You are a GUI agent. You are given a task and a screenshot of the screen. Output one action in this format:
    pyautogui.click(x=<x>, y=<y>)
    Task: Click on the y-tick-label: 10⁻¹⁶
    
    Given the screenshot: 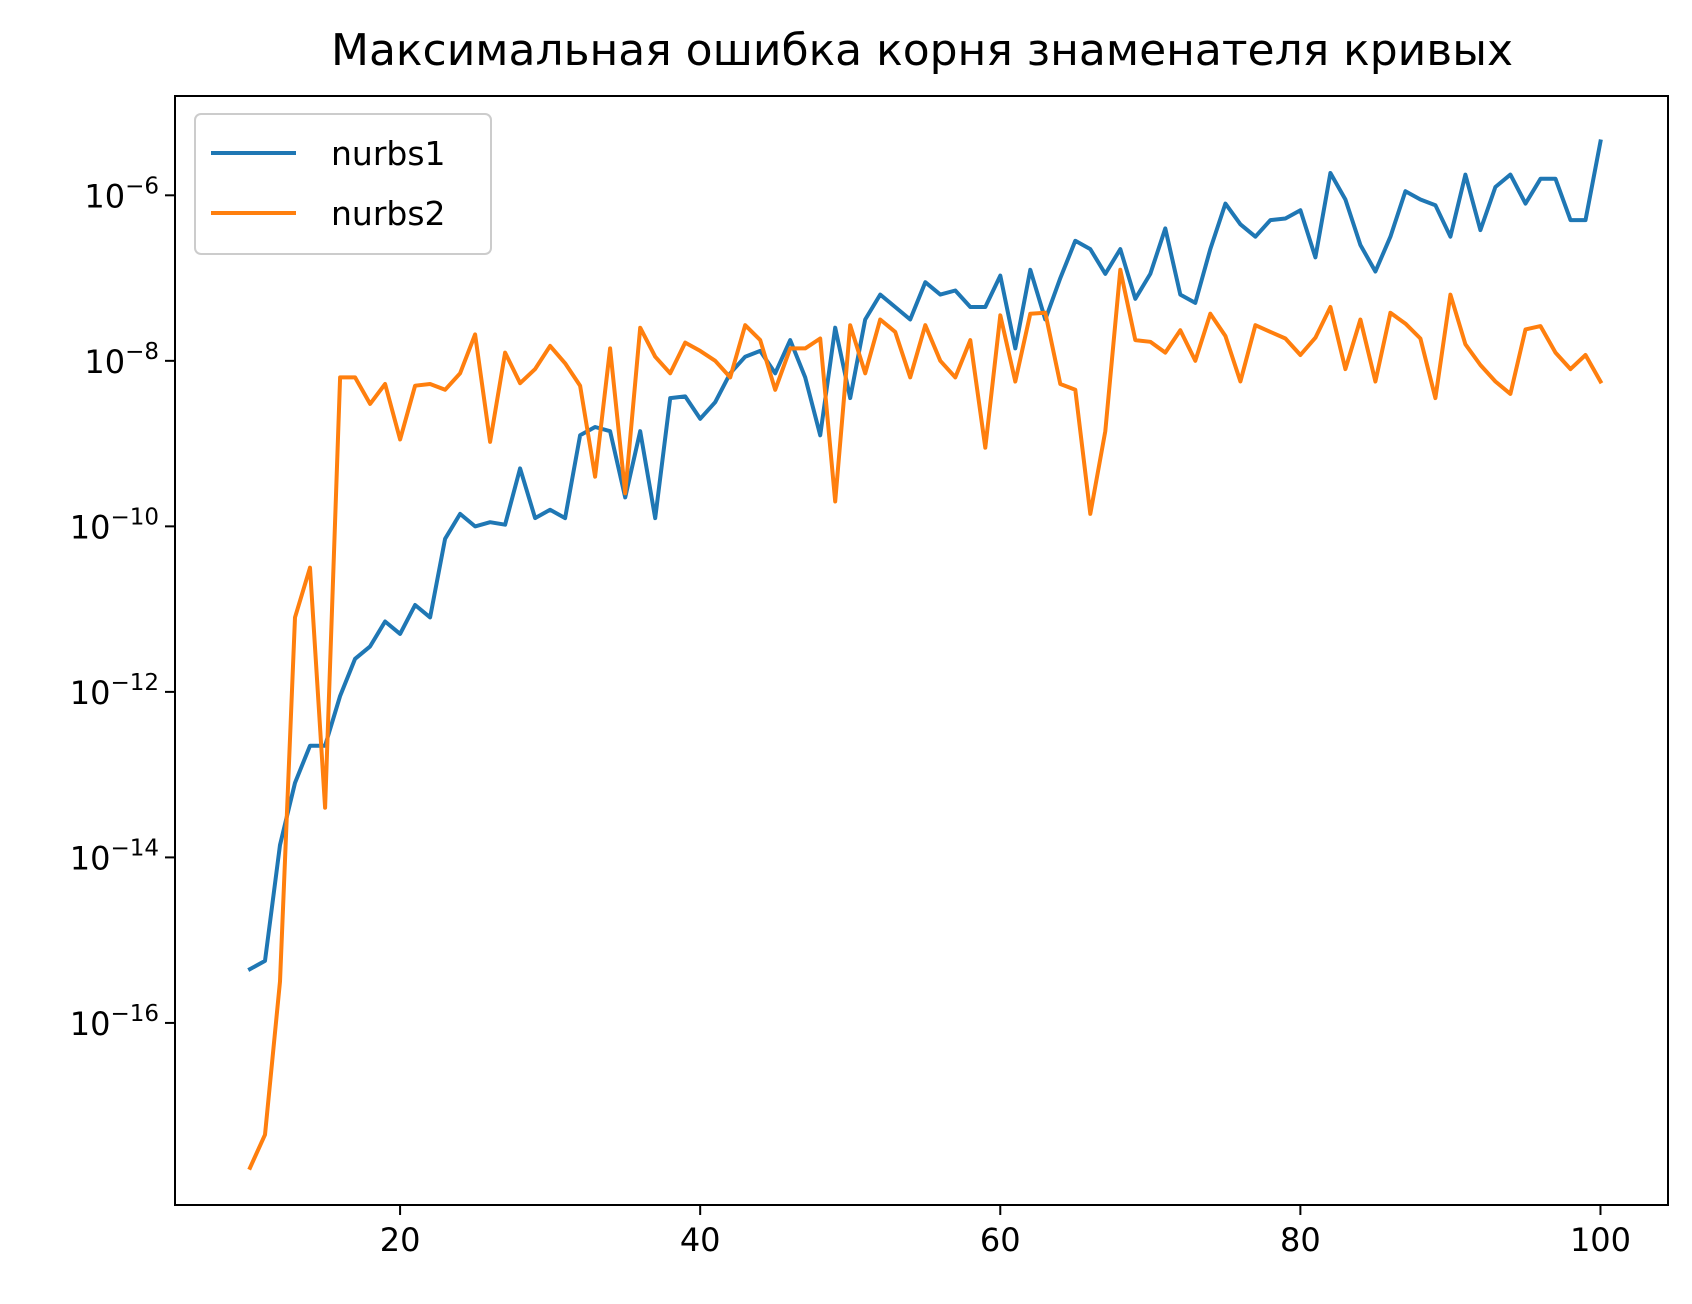 What is the action you would take?
    pyautogui.click(x=114, y=1022)
    